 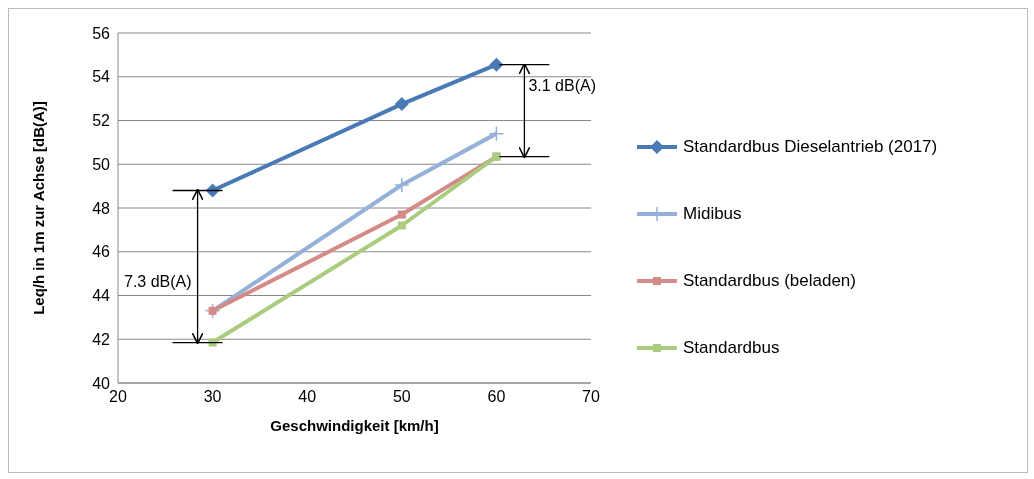 I want to click on y-tick-label: 54, so click(x=101, y=77).